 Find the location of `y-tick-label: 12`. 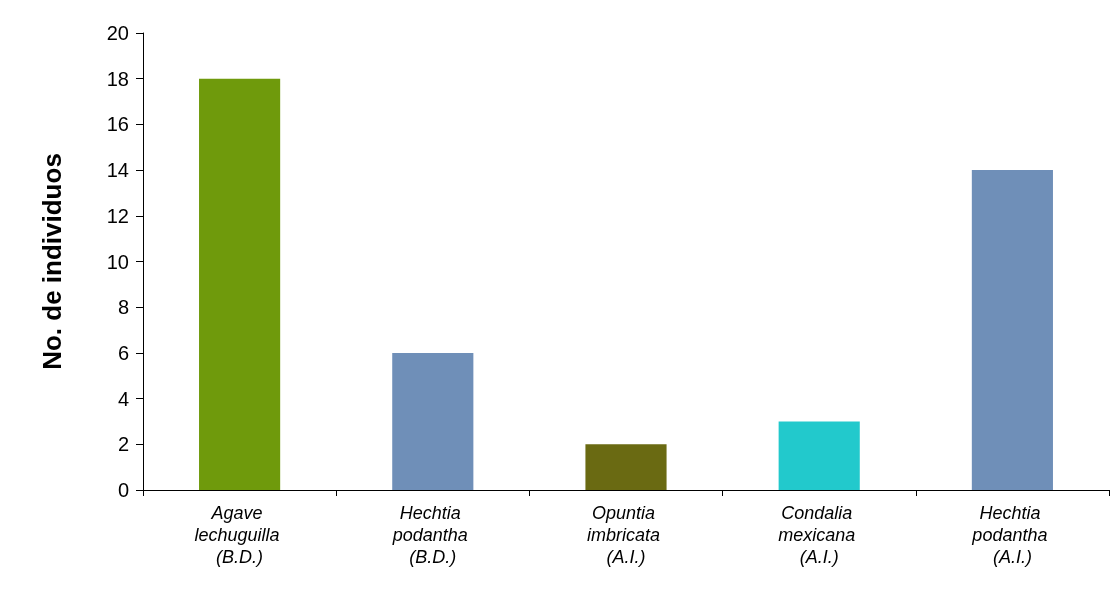

y-tick-label: 12 is located at coordinates (117, 215).